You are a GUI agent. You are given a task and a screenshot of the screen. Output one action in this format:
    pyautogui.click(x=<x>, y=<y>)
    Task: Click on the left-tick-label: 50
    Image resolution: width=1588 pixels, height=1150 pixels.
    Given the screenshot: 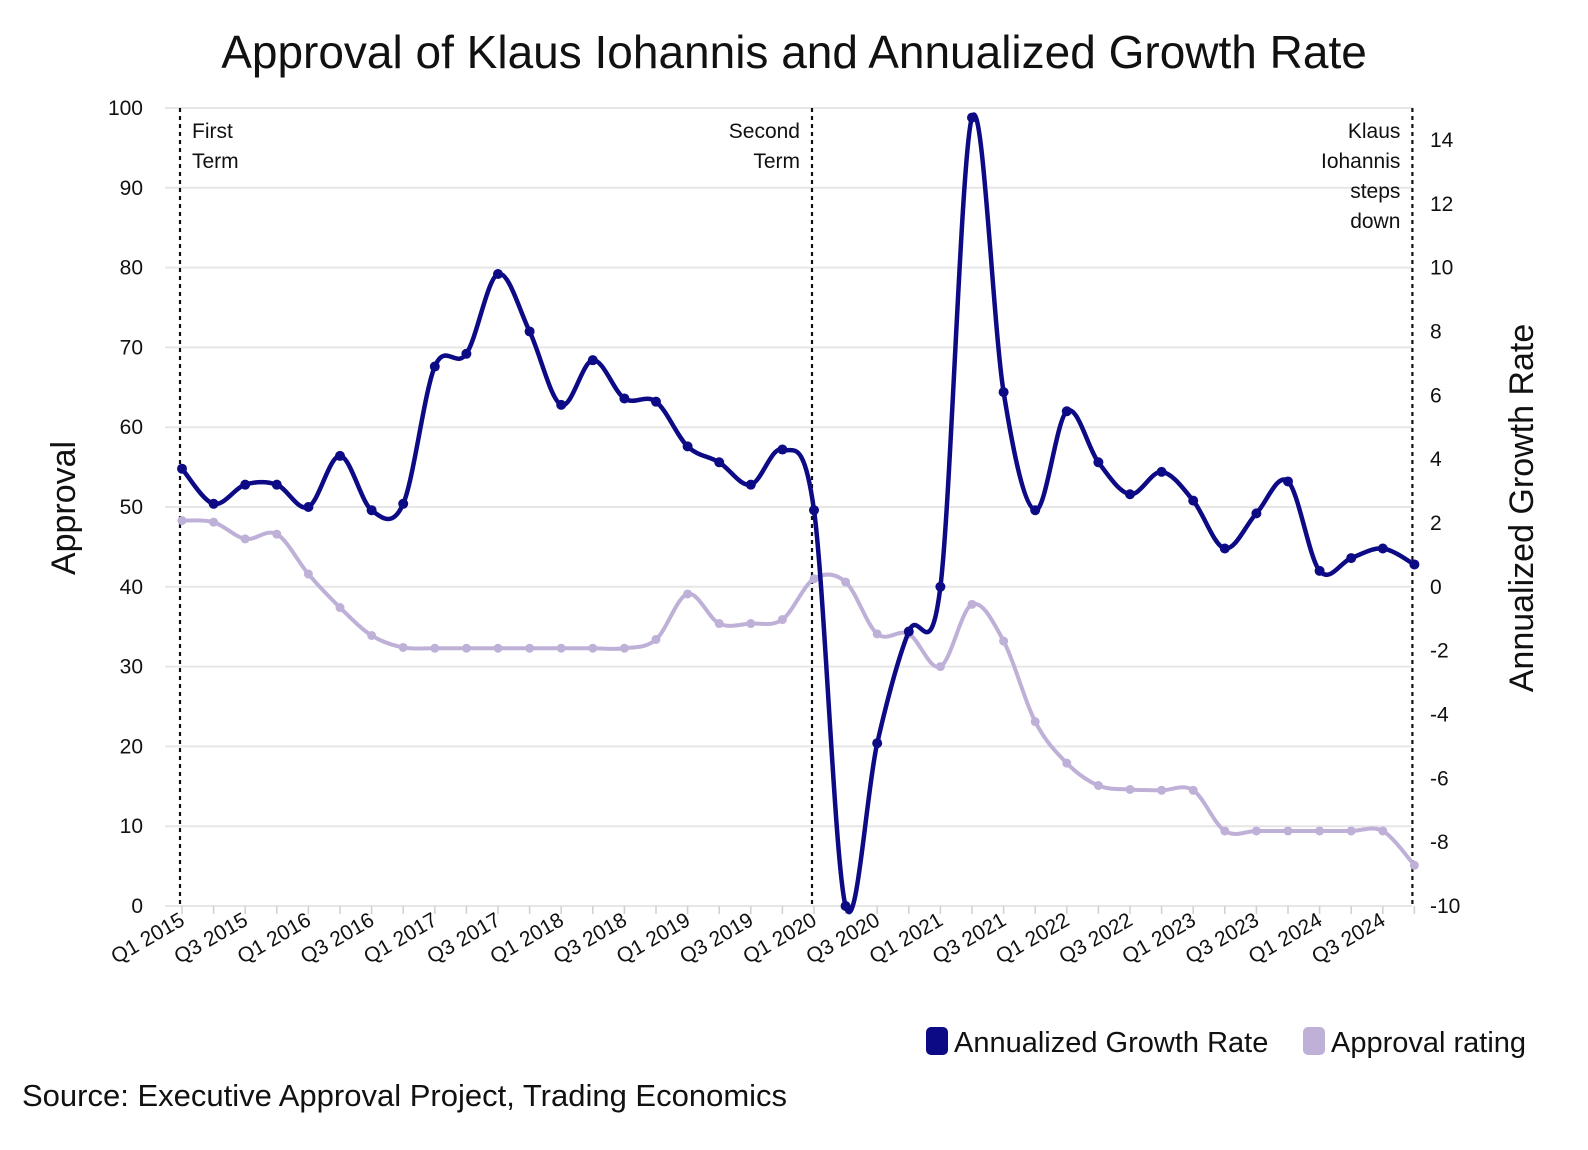 What is the action you would take?
    pyautogui.click(x=131, y=507)
    